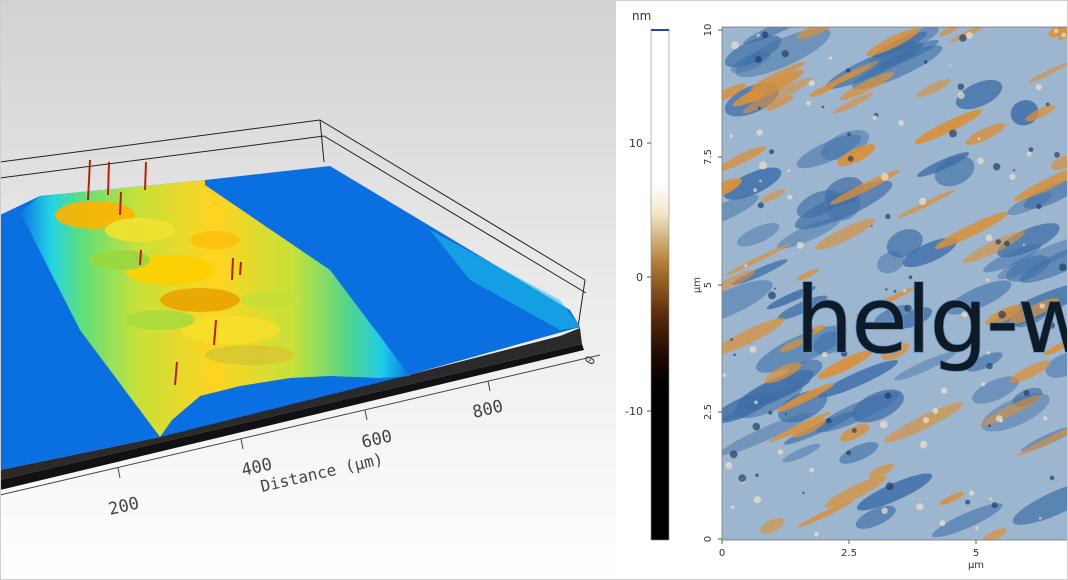 This screenshot has height=580, width=1068. What do you see at coordinates (849, 553) in the screenshot?
I see `x-tick-2.5-um: 2.5` at bounding box center [849, 553].